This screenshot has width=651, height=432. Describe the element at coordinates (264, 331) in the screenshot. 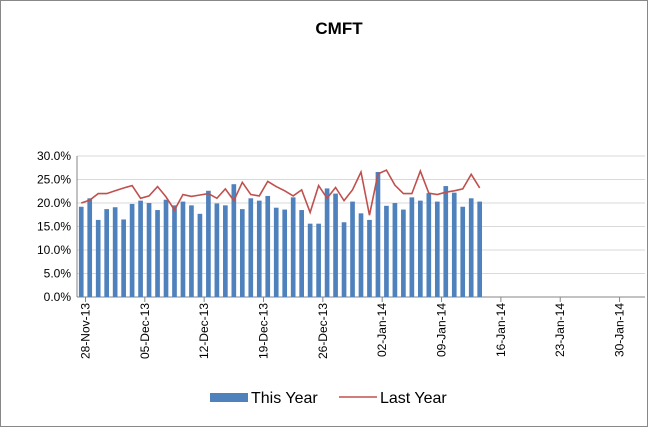

I see `x-tick-label: 19-Dec-13` at that location.